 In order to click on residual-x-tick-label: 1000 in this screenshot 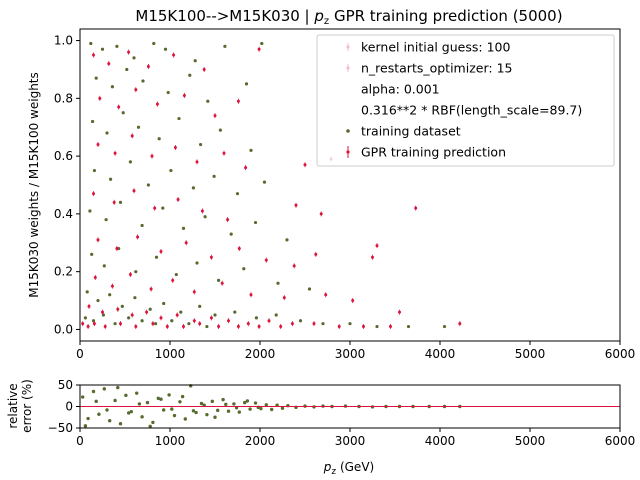, I will do `click(170, 441)`.